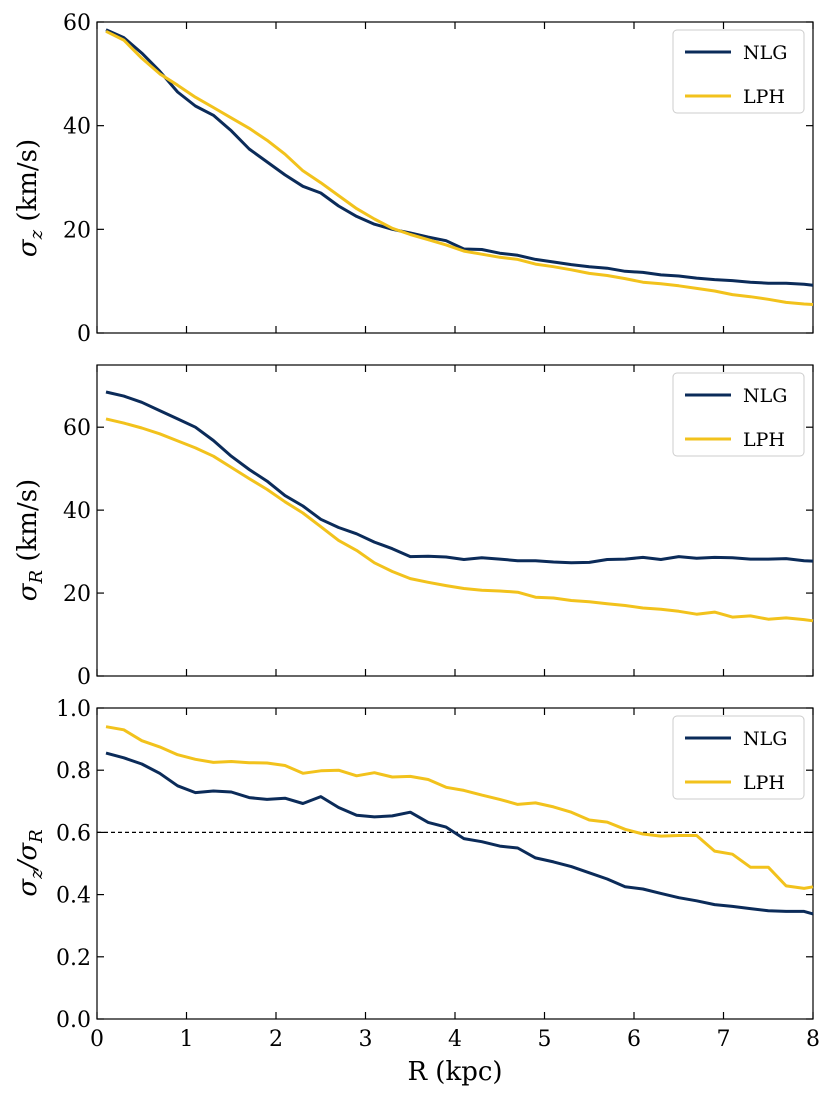 Image resolution: width=830 pixels, height=1094 pixels. What do you see at coordinates (73, 709) in the screenshot?
I see `y-tick-label: 1.0` at bounding box center [73, 709].